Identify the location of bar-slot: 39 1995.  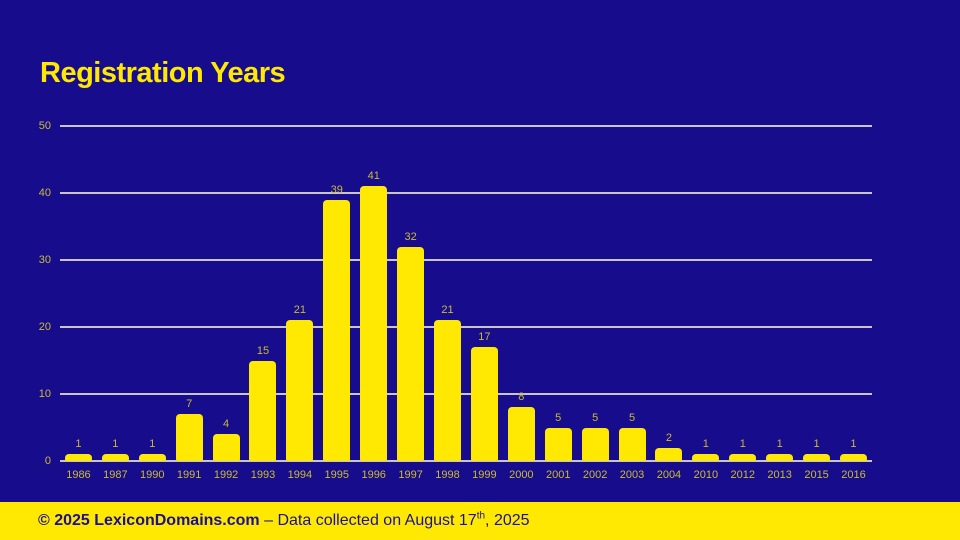
(336, 303).